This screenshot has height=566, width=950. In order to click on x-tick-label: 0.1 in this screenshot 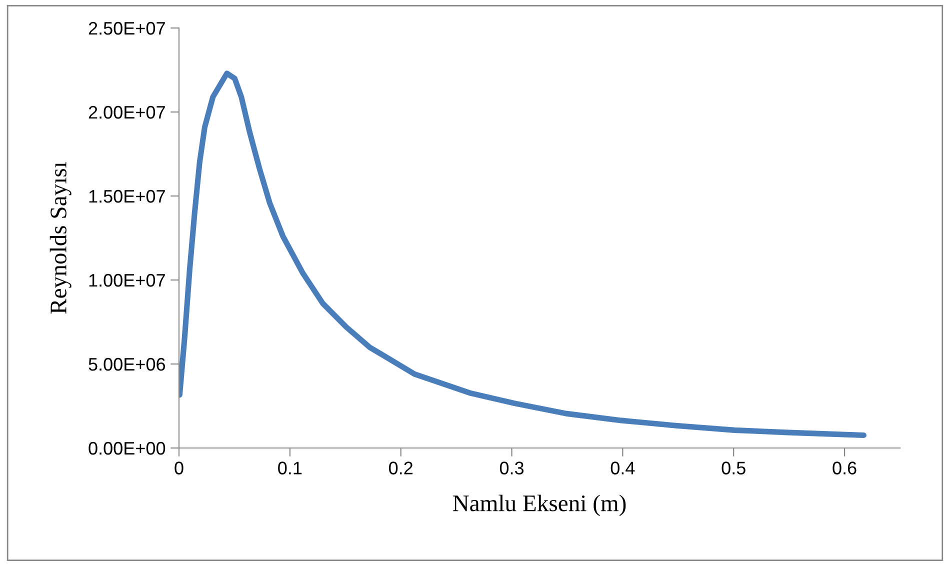, I will do `click(290, 468)`.